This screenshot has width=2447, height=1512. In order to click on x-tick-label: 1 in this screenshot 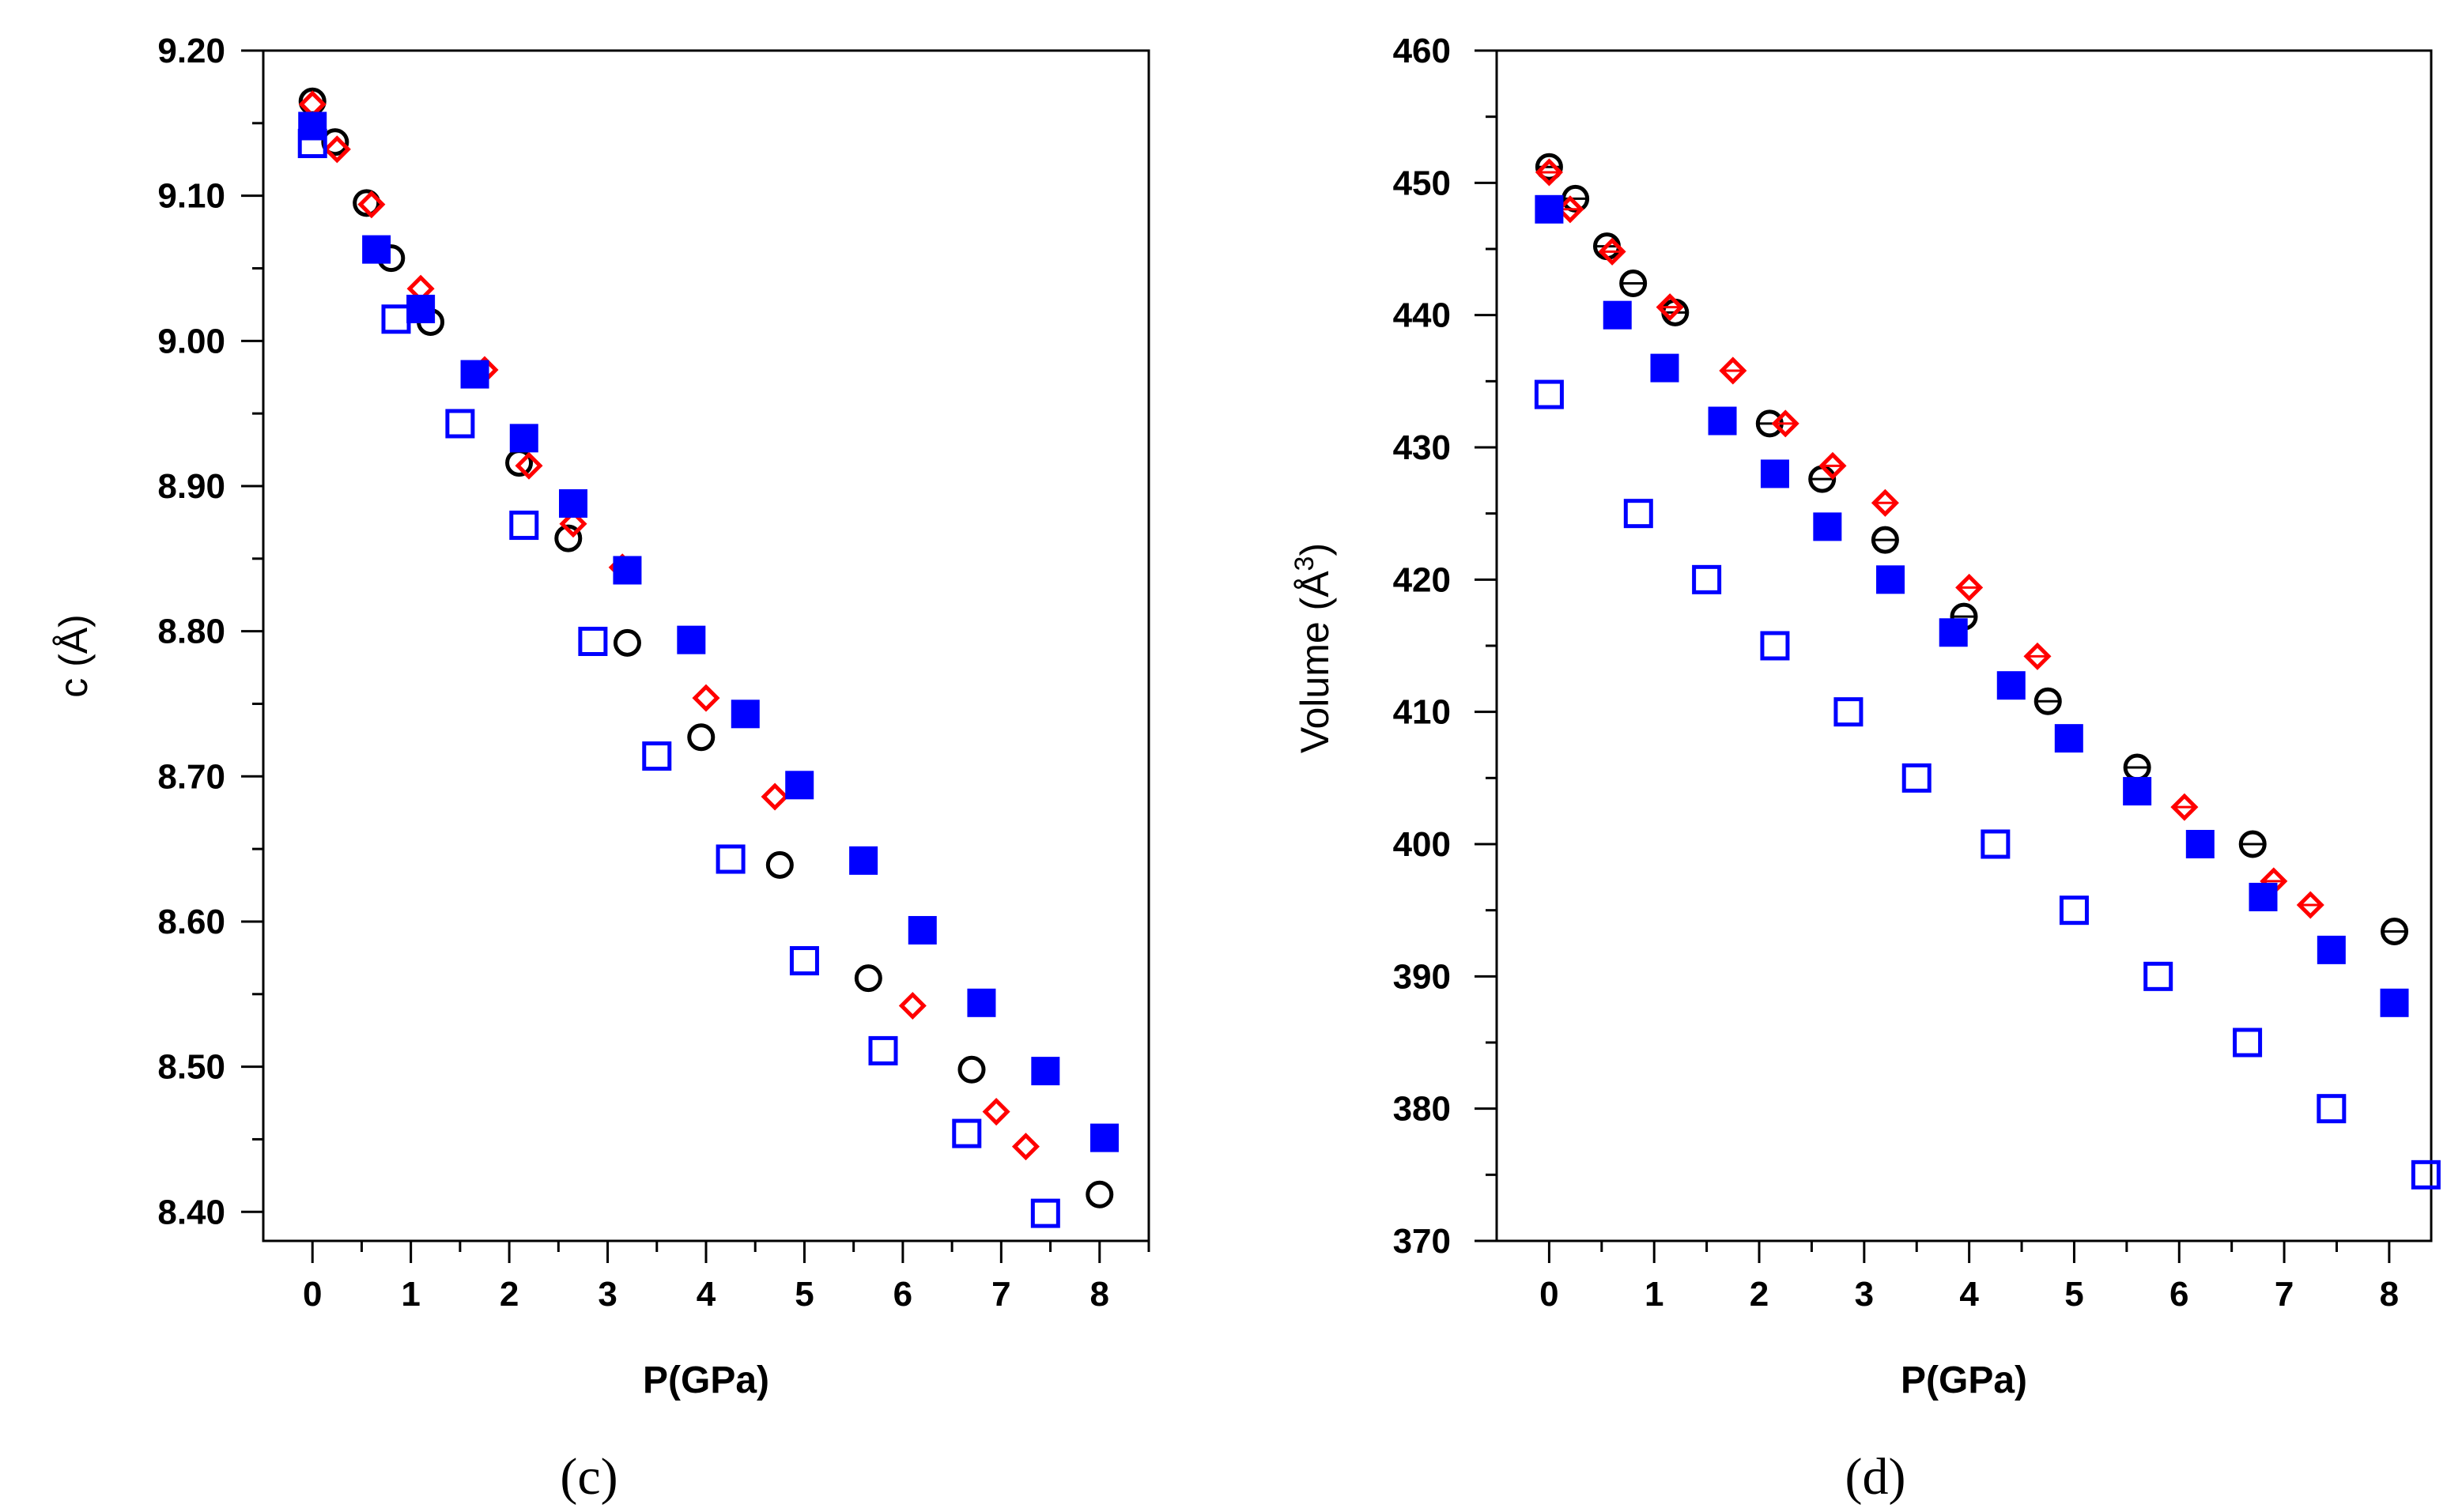, I will do `click(1654, 1294)`.